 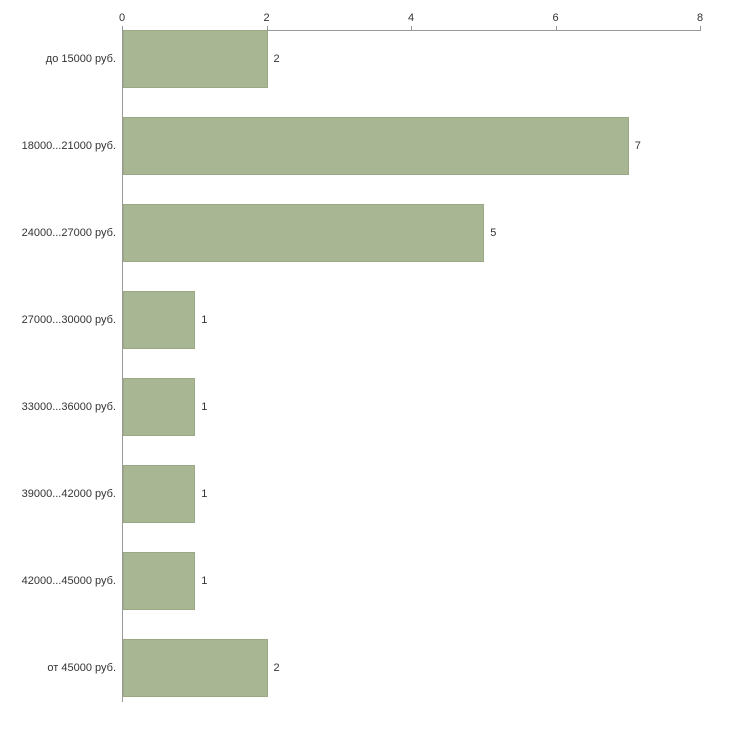 What do you see at coordinates (637, 146) in the screenshot?
I see `bar-value-label: 7` at bounding box center [637, 146].